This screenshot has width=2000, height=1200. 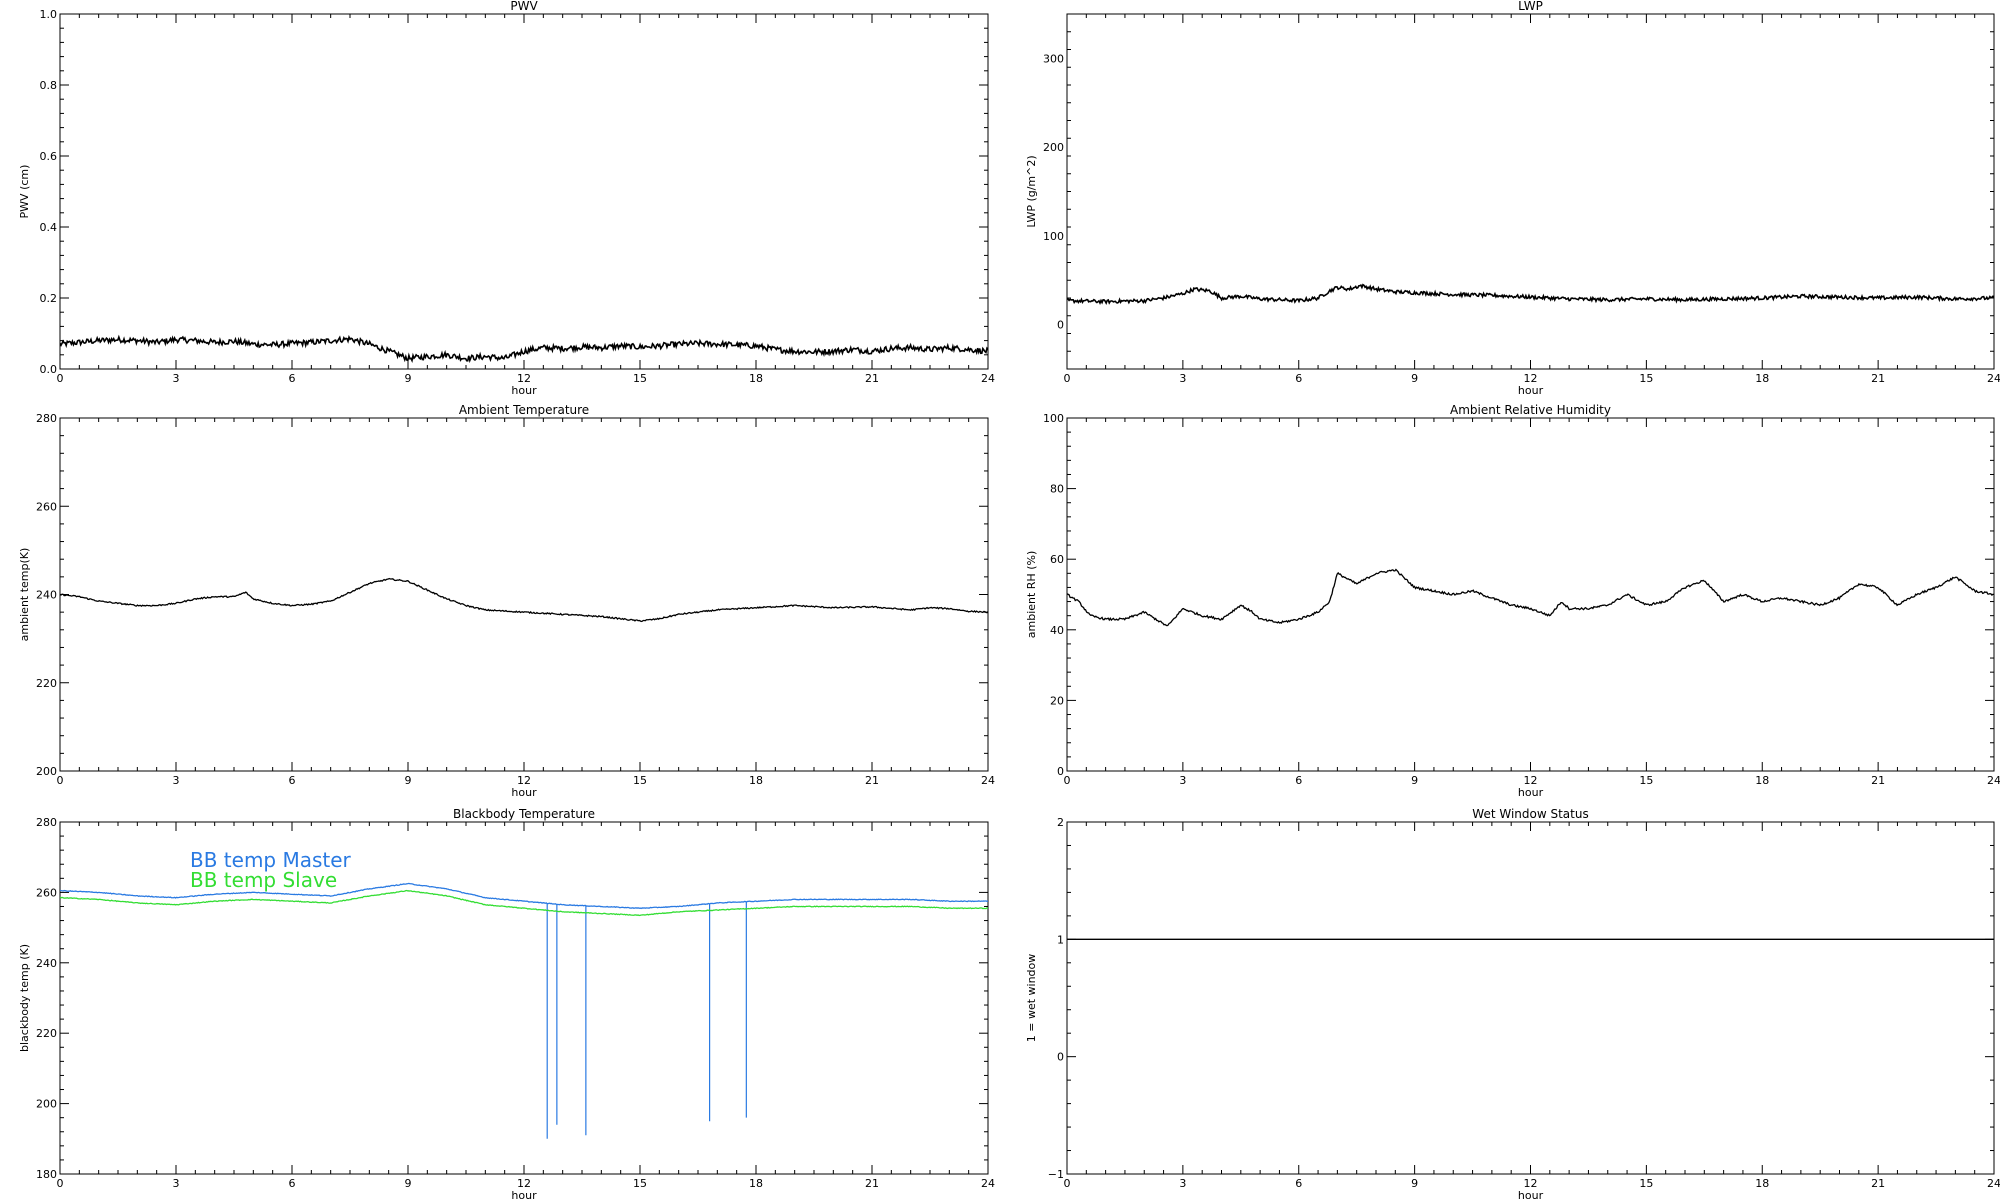 I want to click on chart-title: Blackbody Temperature, so click(x=524, y=814).